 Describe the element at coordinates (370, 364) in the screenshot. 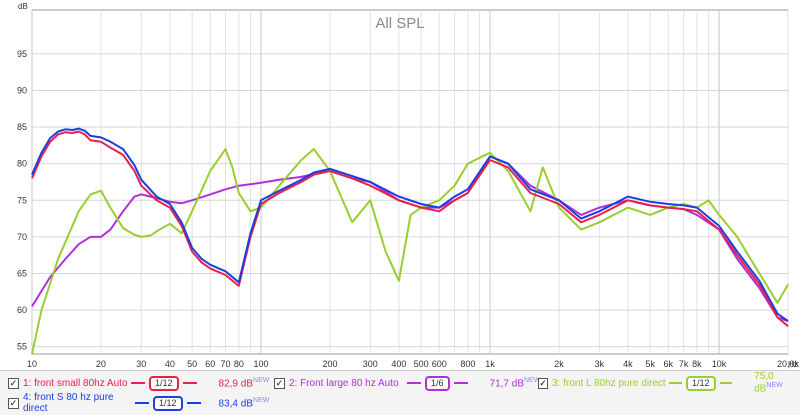

I see `x-tick-label: 300` at that location.